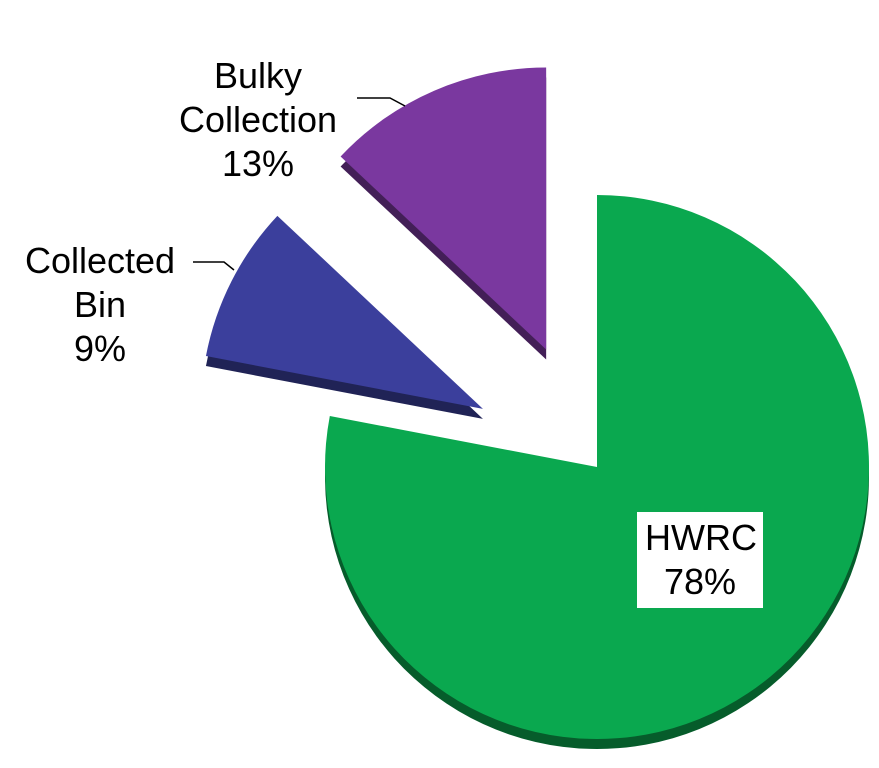 This screenshot has height=768, width=879. I want to click on slice-name: HWRC, so click(701, 537).